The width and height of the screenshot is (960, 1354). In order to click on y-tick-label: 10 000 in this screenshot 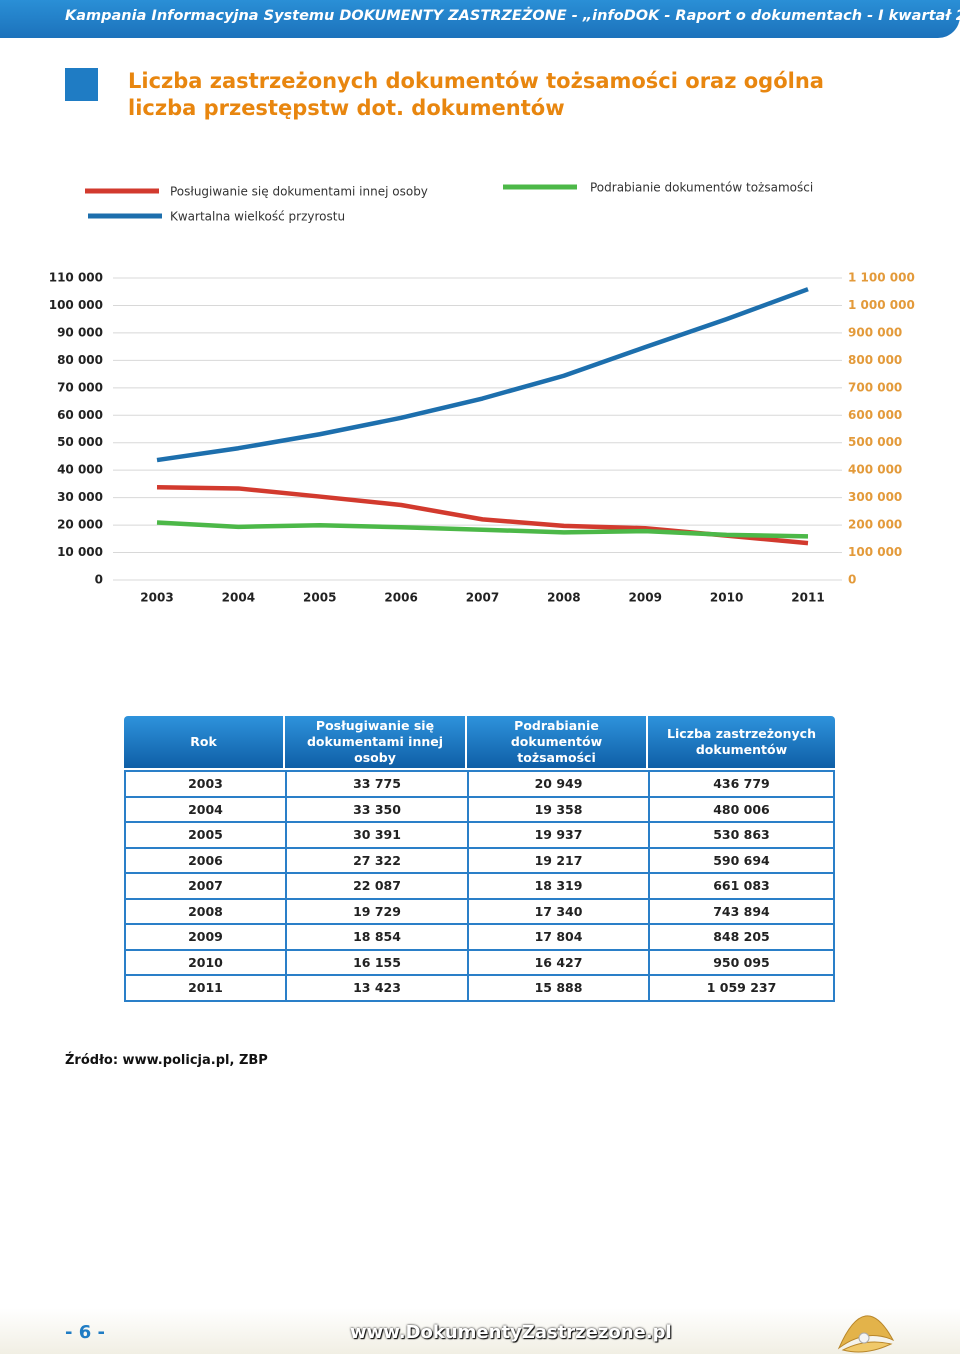, I will do `click(80, 552)`.